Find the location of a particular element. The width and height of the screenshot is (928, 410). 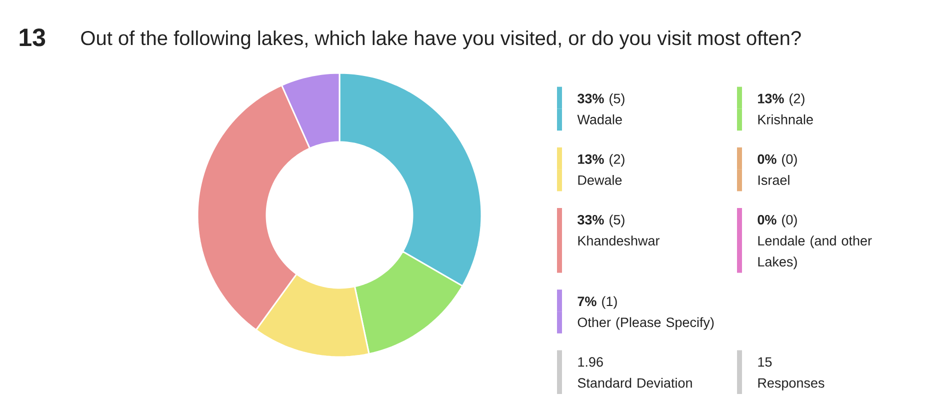

legend-label: Lendale (and other Lakes) is located at coordinates (815, 253).